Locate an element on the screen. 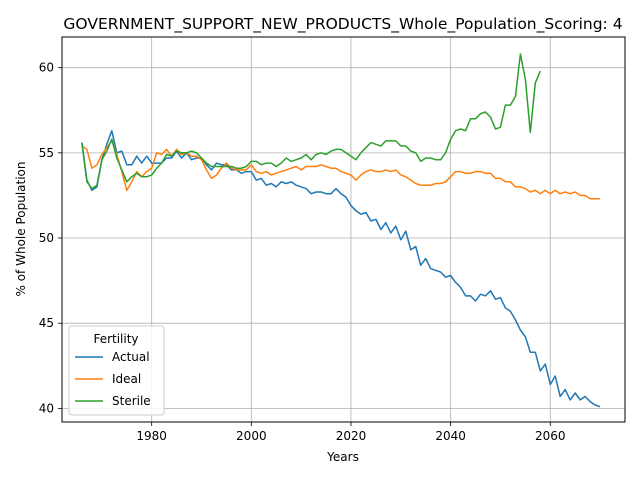 This screenshot has width=640, height=484. x-tick-label: 2060 is located at coordinates (550, 436).